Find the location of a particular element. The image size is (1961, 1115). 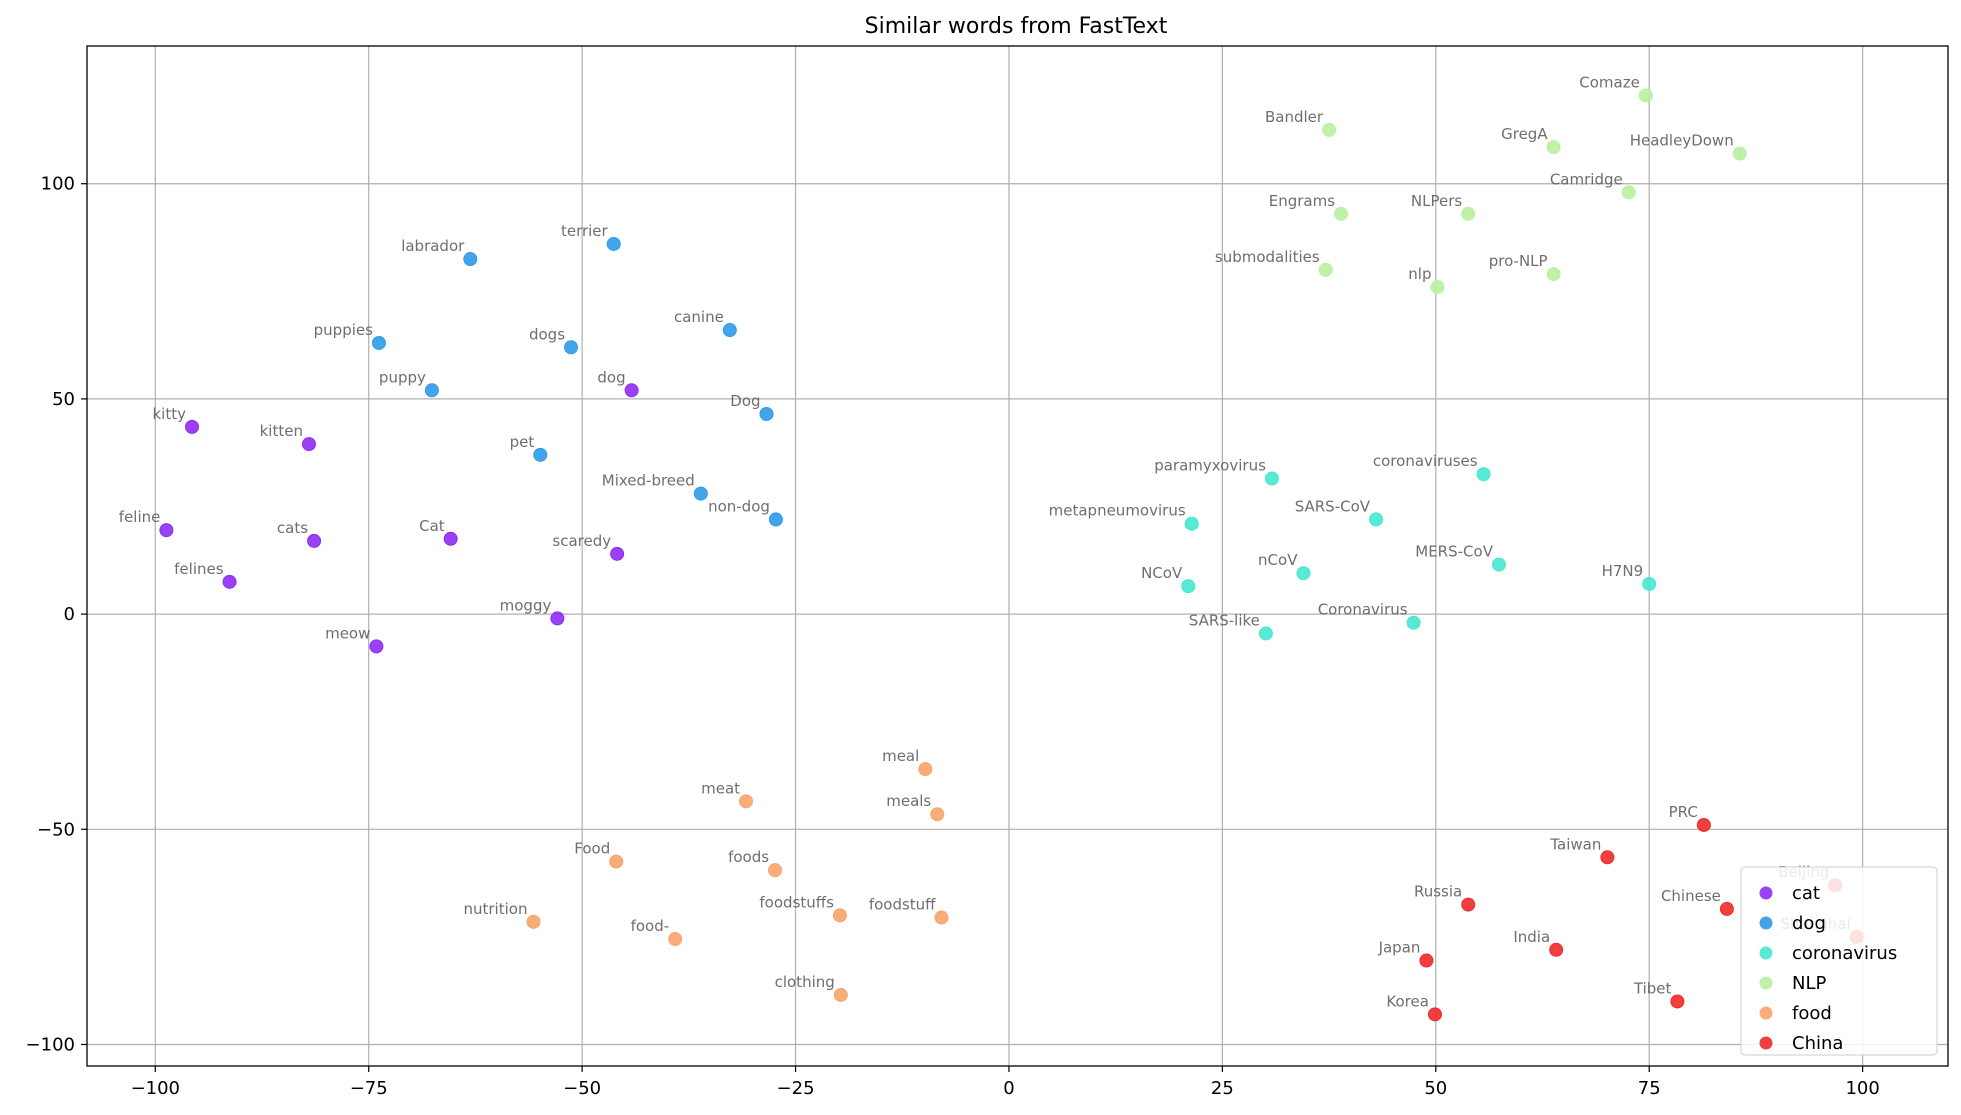

x-tick-label: −100 is located at coordinates (155, 1088).